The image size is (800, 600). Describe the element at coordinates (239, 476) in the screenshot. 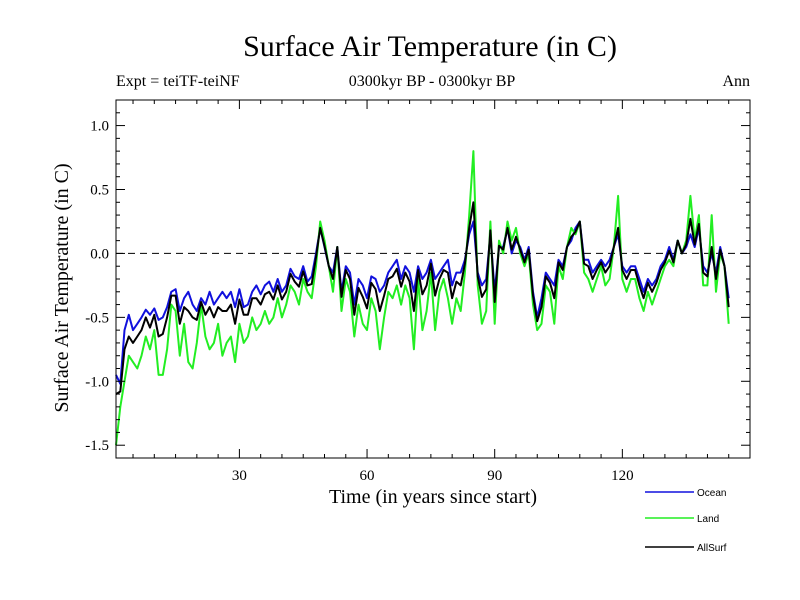

I see `x-tick-label: 30` at that location.